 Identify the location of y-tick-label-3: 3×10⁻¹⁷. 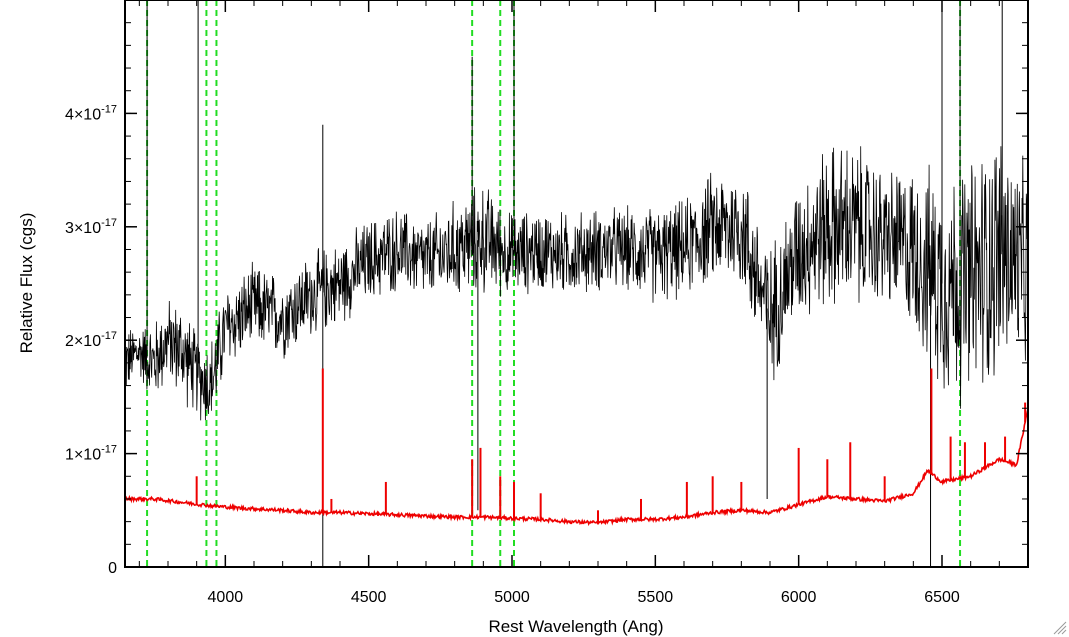
(91, 227).